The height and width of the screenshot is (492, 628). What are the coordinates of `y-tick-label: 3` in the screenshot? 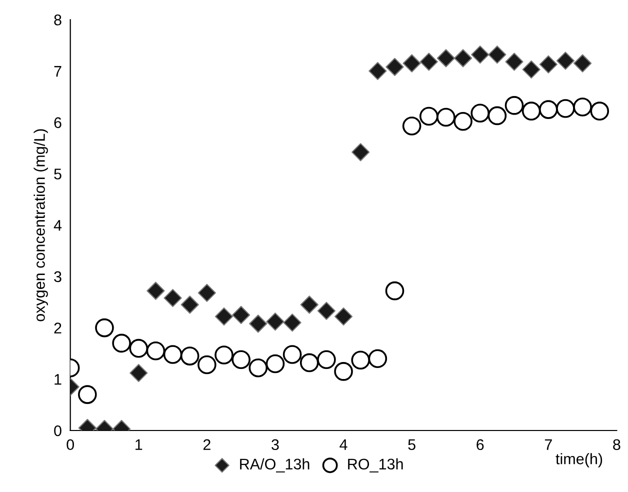 It's located at (58, 276).